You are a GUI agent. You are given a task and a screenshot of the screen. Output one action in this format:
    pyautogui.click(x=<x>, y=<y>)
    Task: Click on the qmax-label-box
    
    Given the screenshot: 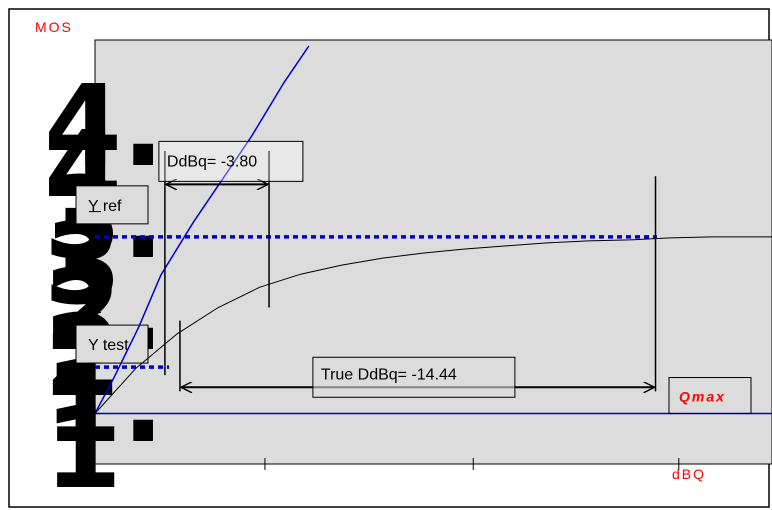 What is the action you would take?
    pyautogui.click(x=710, y=396)
    